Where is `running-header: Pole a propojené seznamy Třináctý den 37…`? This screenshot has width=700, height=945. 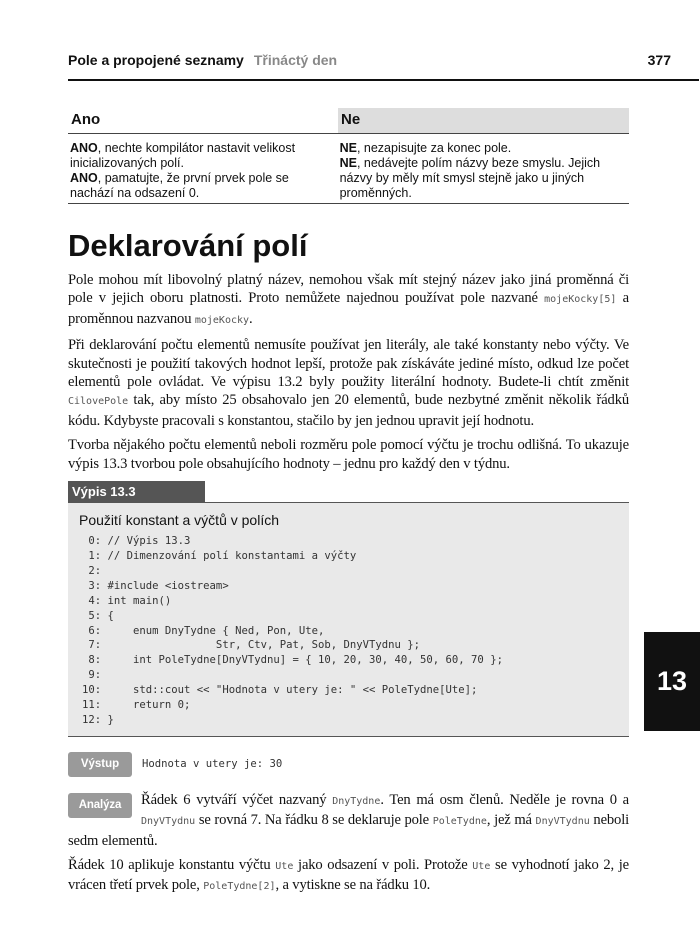 running-header: Pole a propojené seznamy Třináctý den 37… is located at coordinates (369, 60).